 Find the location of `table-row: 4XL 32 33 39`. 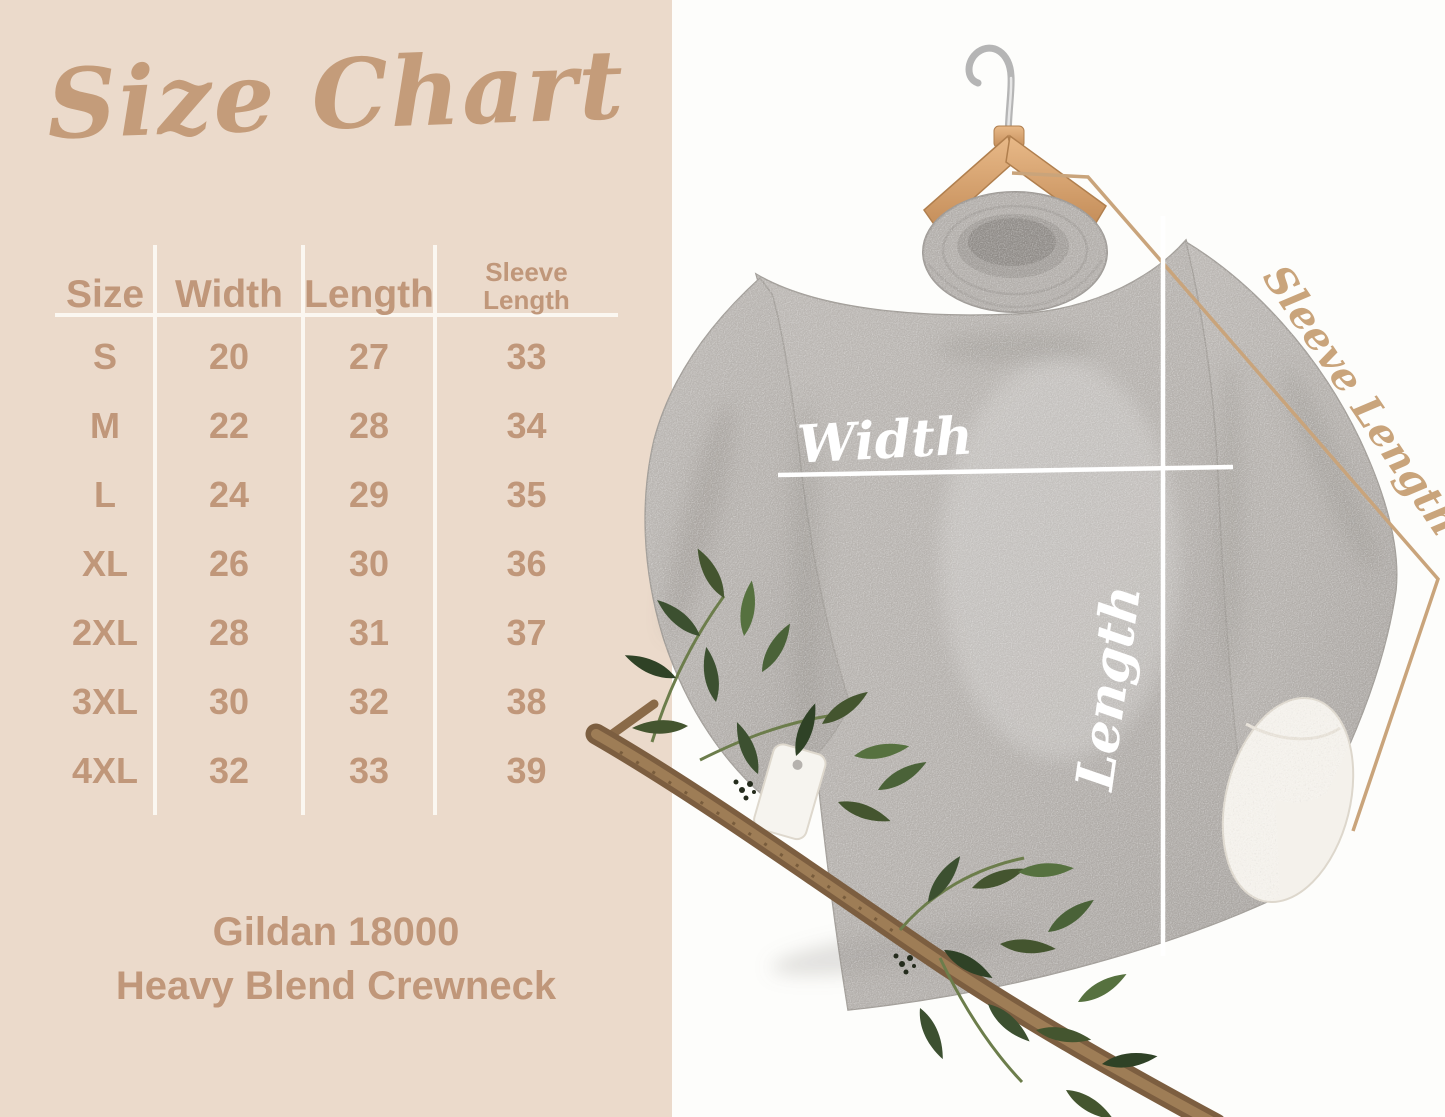

table-row: 4XL 32 33 39 is located at coordinates (336, 770).